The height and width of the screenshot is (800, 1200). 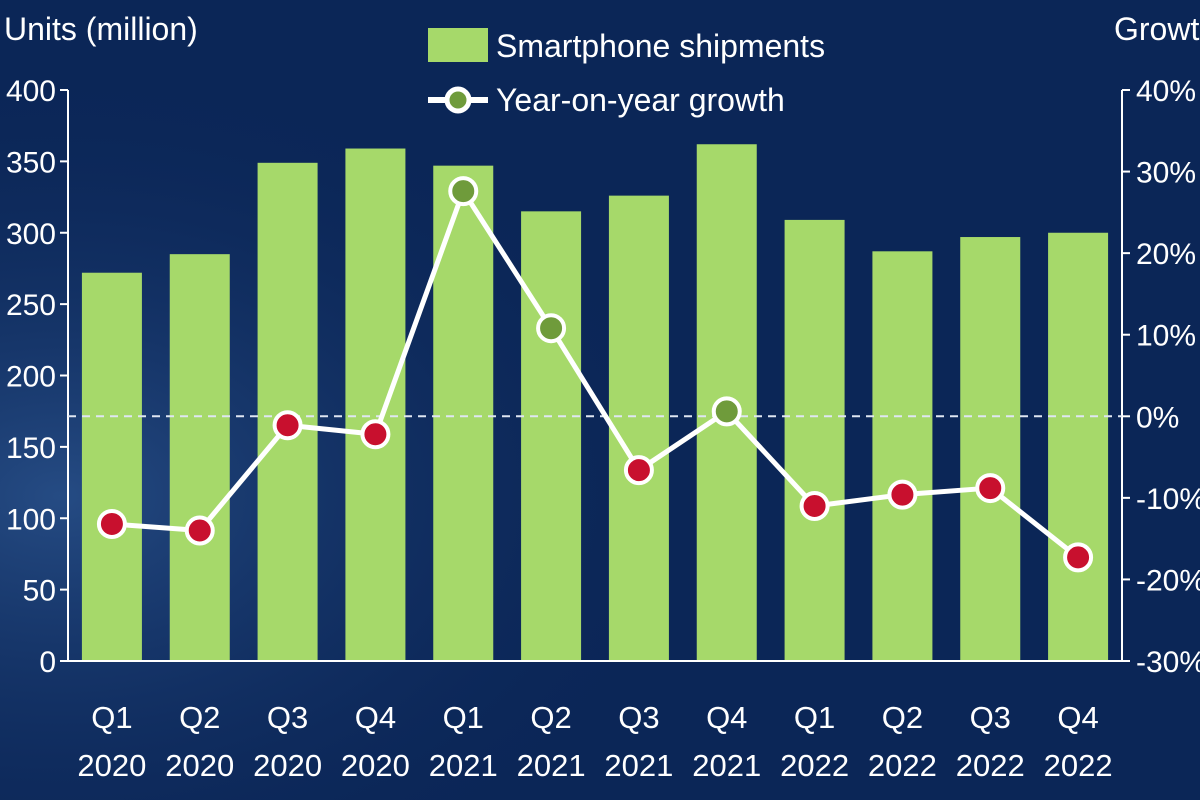 What do you see at coordinates (31, 519) in the screenshot?
I see `left-axis-tick-label: 100` at bounding box center [31, 519].